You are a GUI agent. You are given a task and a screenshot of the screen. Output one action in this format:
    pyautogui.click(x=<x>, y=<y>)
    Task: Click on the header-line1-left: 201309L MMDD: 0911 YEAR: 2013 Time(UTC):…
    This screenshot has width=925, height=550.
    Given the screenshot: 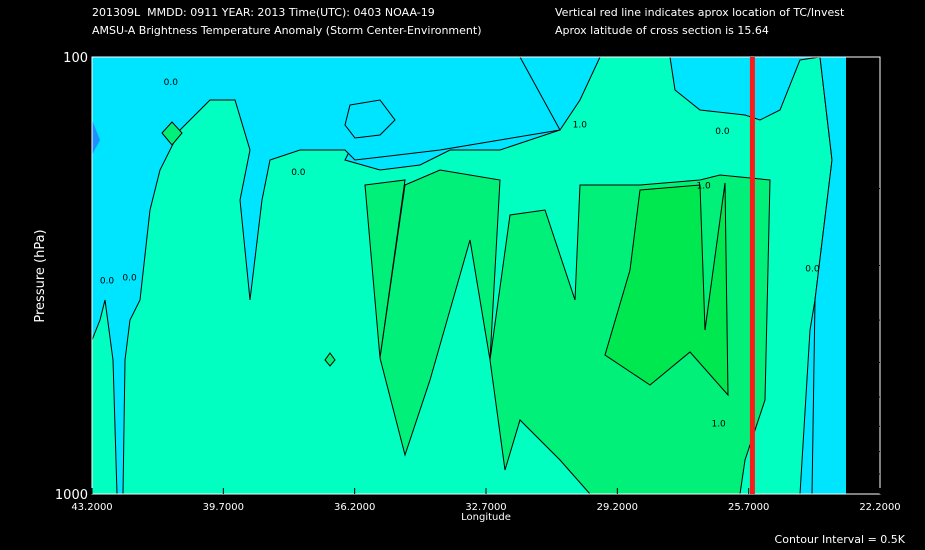 What is the action you would take?
    pyautogui.click(x=263, y=12)
    